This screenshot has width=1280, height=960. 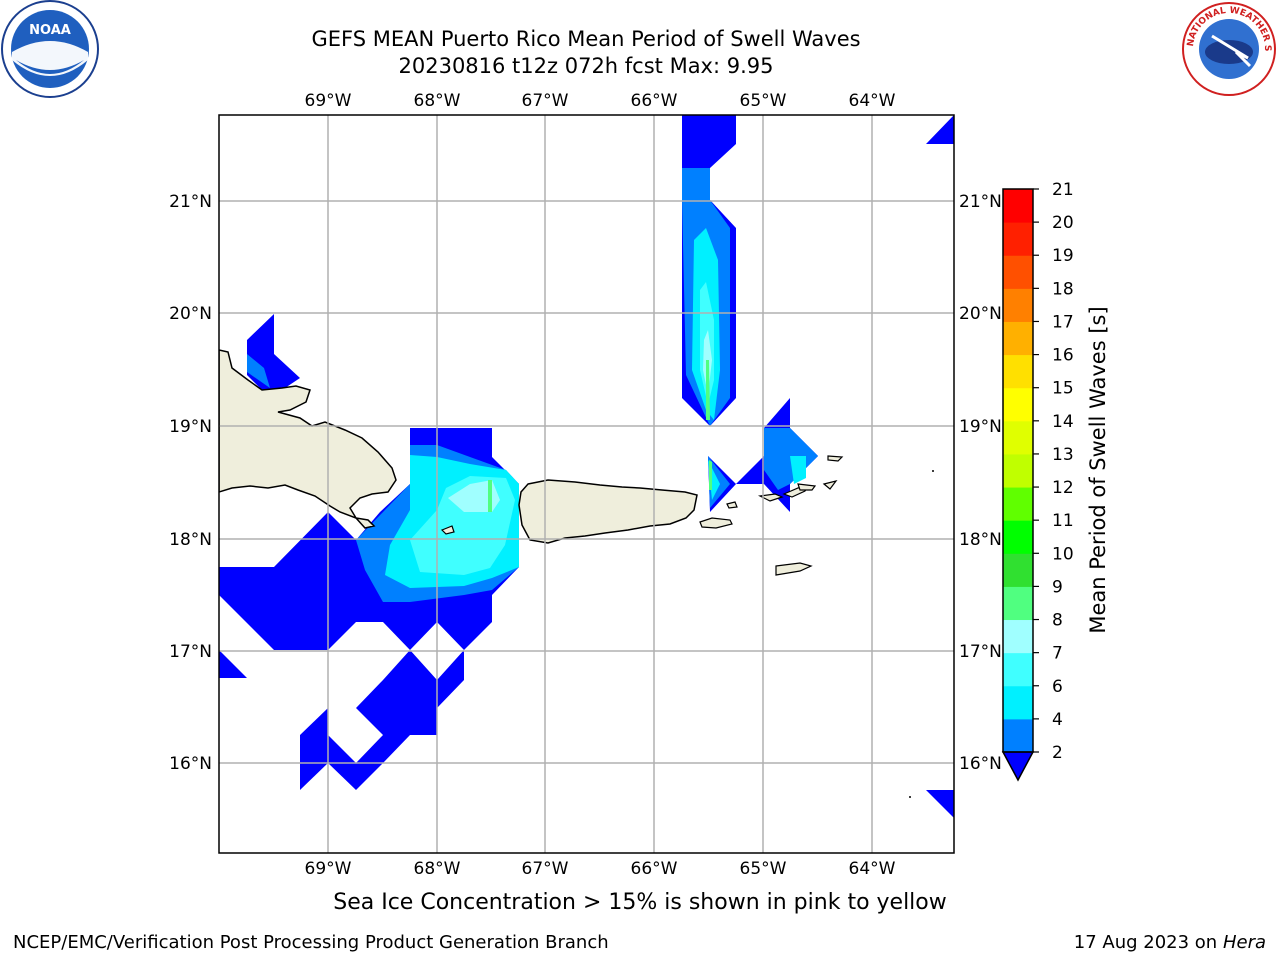 I want to click on colorbar-tick-label: 14, so click(x=1063, y=422).